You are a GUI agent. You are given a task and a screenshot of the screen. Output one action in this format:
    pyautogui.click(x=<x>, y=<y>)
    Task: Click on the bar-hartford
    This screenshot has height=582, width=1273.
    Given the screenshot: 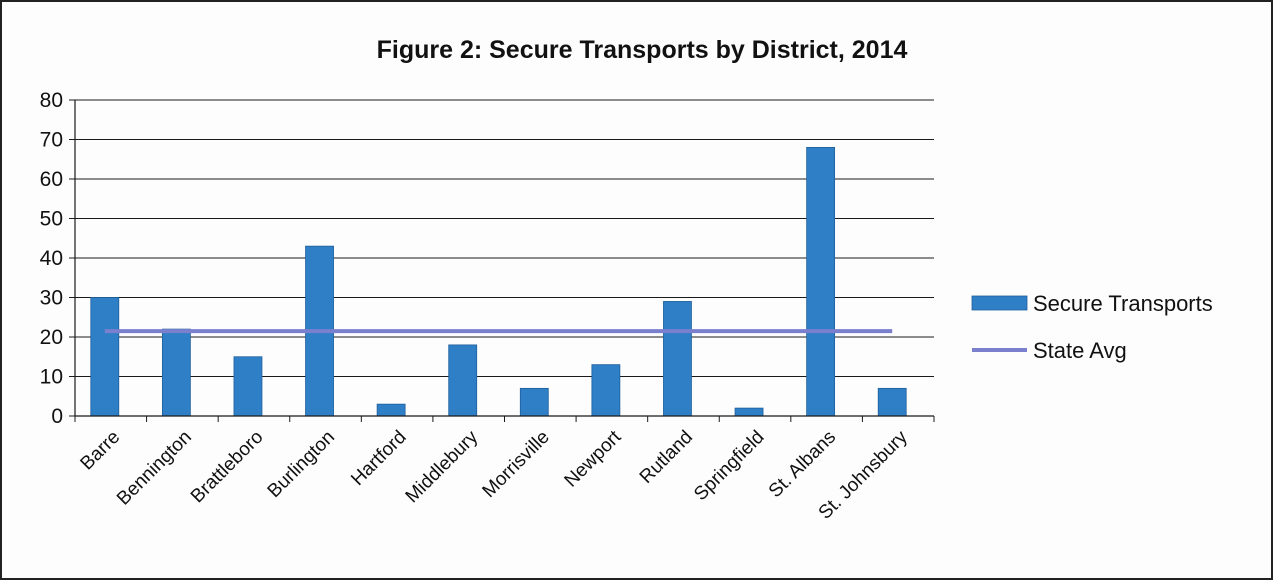 What is the action you would take?
    pyautogui.click(x=391, y=410)
    